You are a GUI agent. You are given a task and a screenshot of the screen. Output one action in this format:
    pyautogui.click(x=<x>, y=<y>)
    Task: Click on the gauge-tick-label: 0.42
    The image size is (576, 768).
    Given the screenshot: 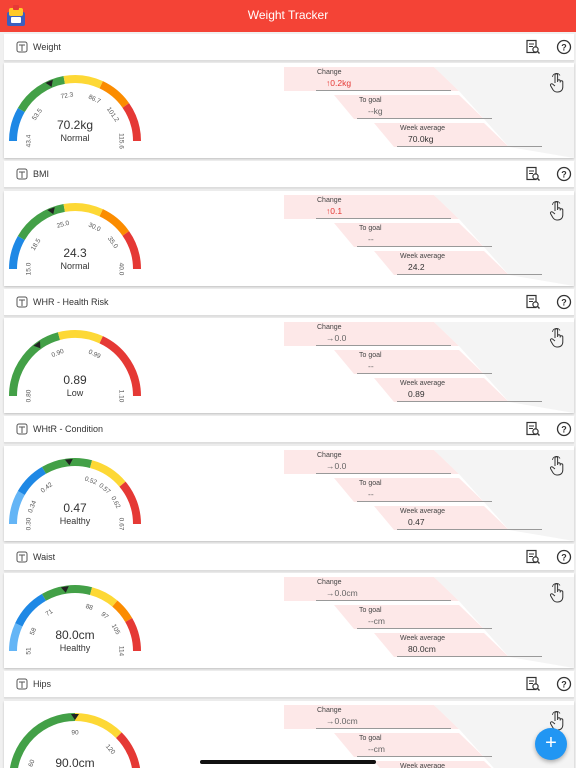 What is the action you would take?
    pyautogui.click(x=47, y=488)
    